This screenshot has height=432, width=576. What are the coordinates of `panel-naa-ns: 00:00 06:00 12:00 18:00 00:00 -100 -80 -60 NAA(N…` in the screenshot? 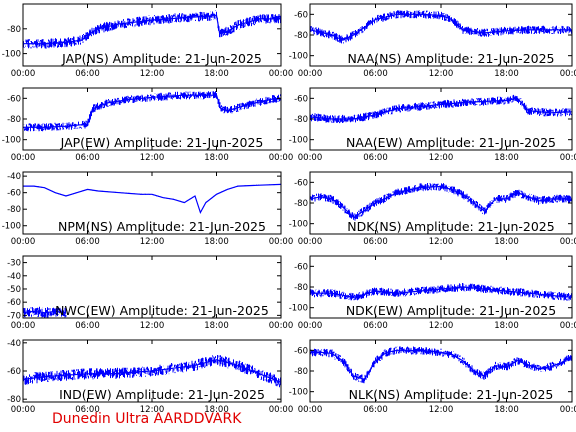 It's located at (432, 41).